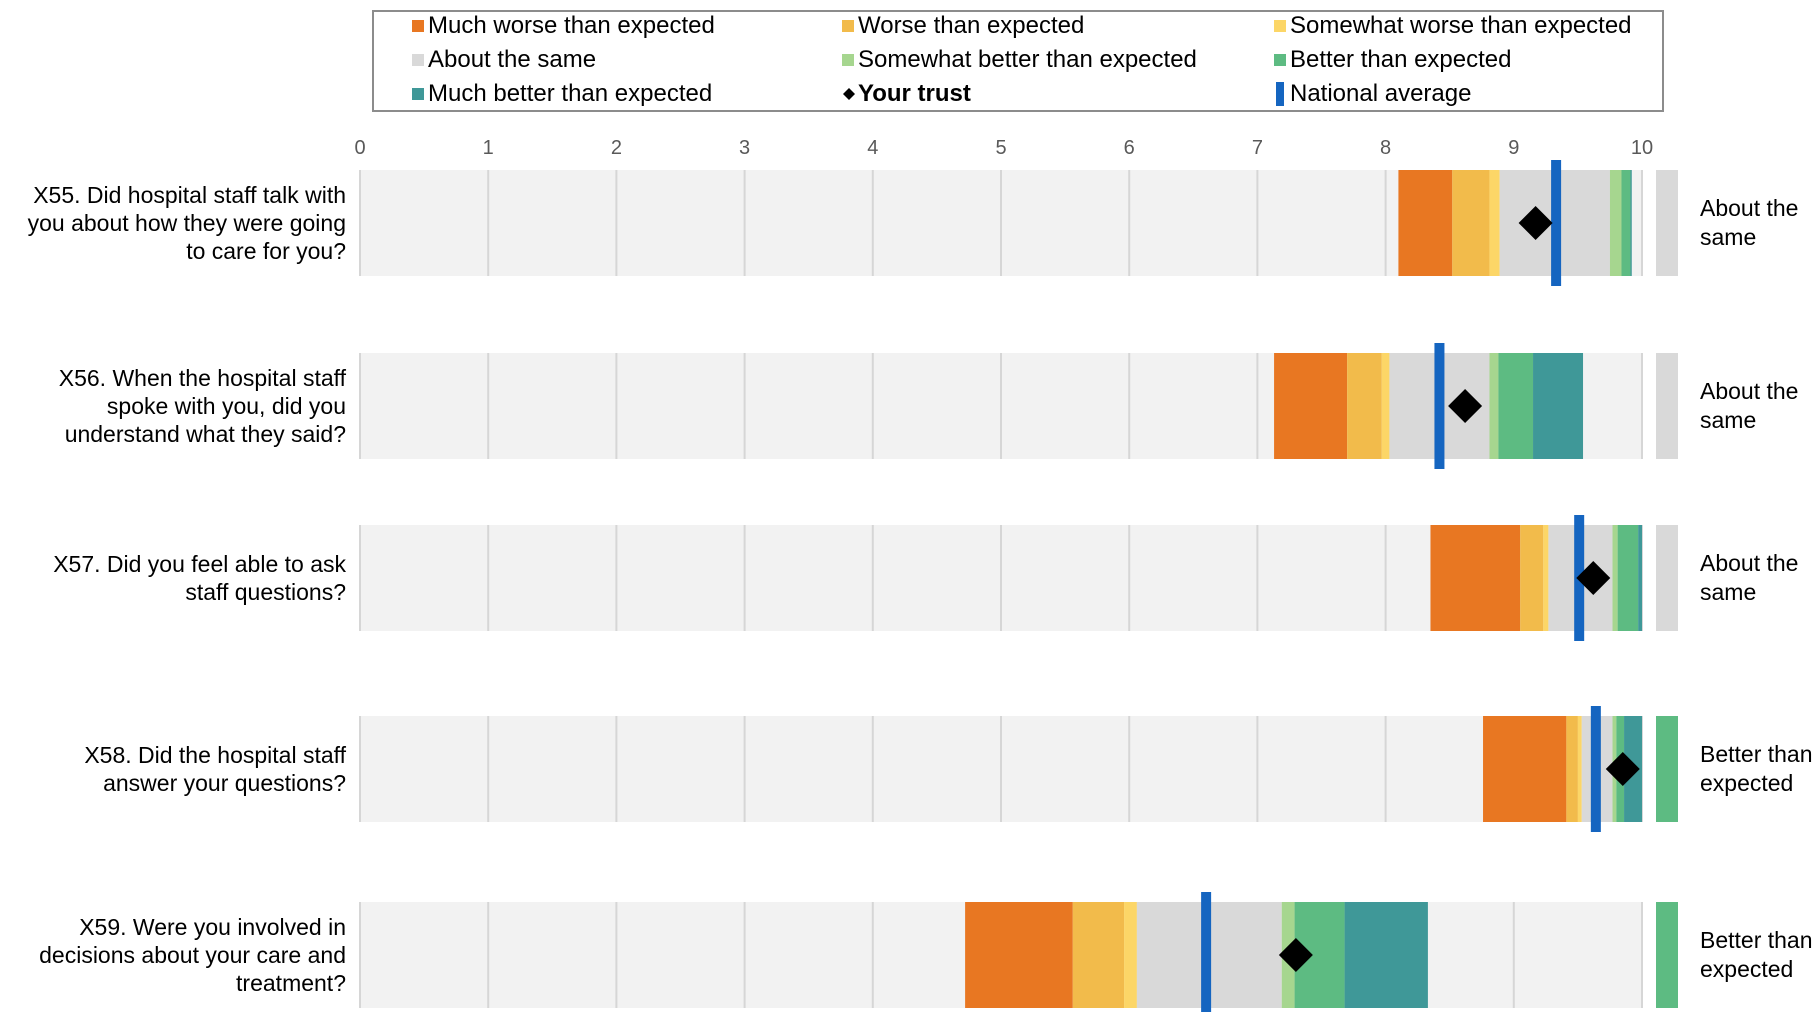 This screenshot has height=1012, width=1820. What do you see at coordinates (265, 592) in the screenshot?
I see `question-label-line: staff questions?` at bounding box center [265, 592].